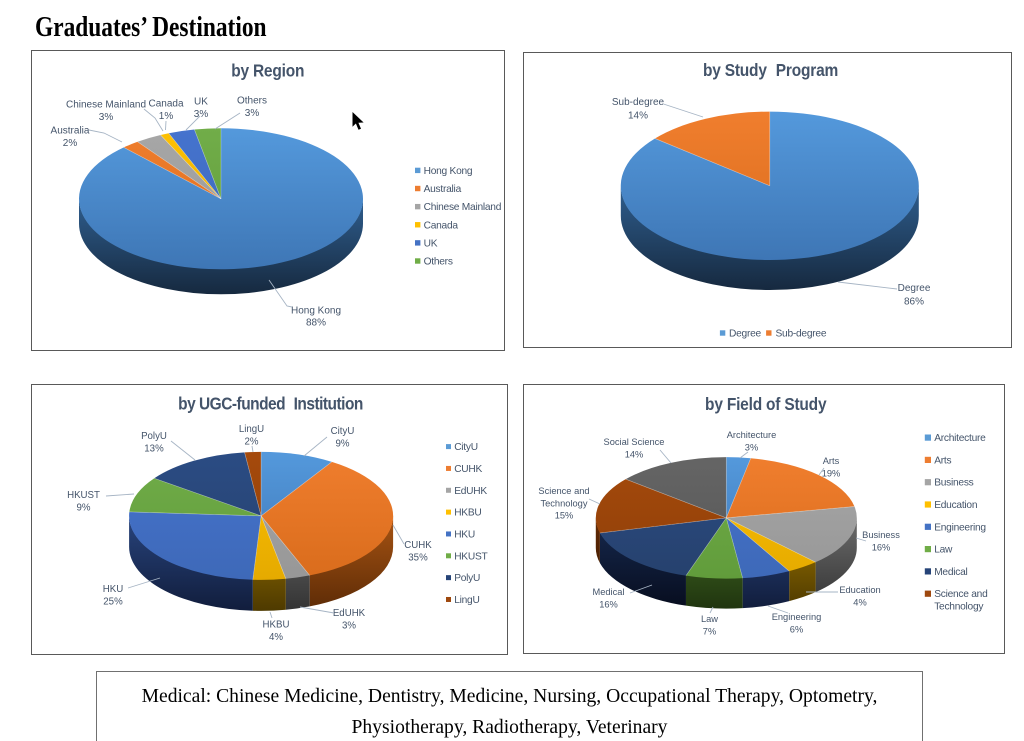 Image resolution: width=1024 pixels, height=741 pixels. What do you see at coordinates (770, 70) in the screenshot?
I see `svg-text: by Study Program` at bounding box center [770, 70].